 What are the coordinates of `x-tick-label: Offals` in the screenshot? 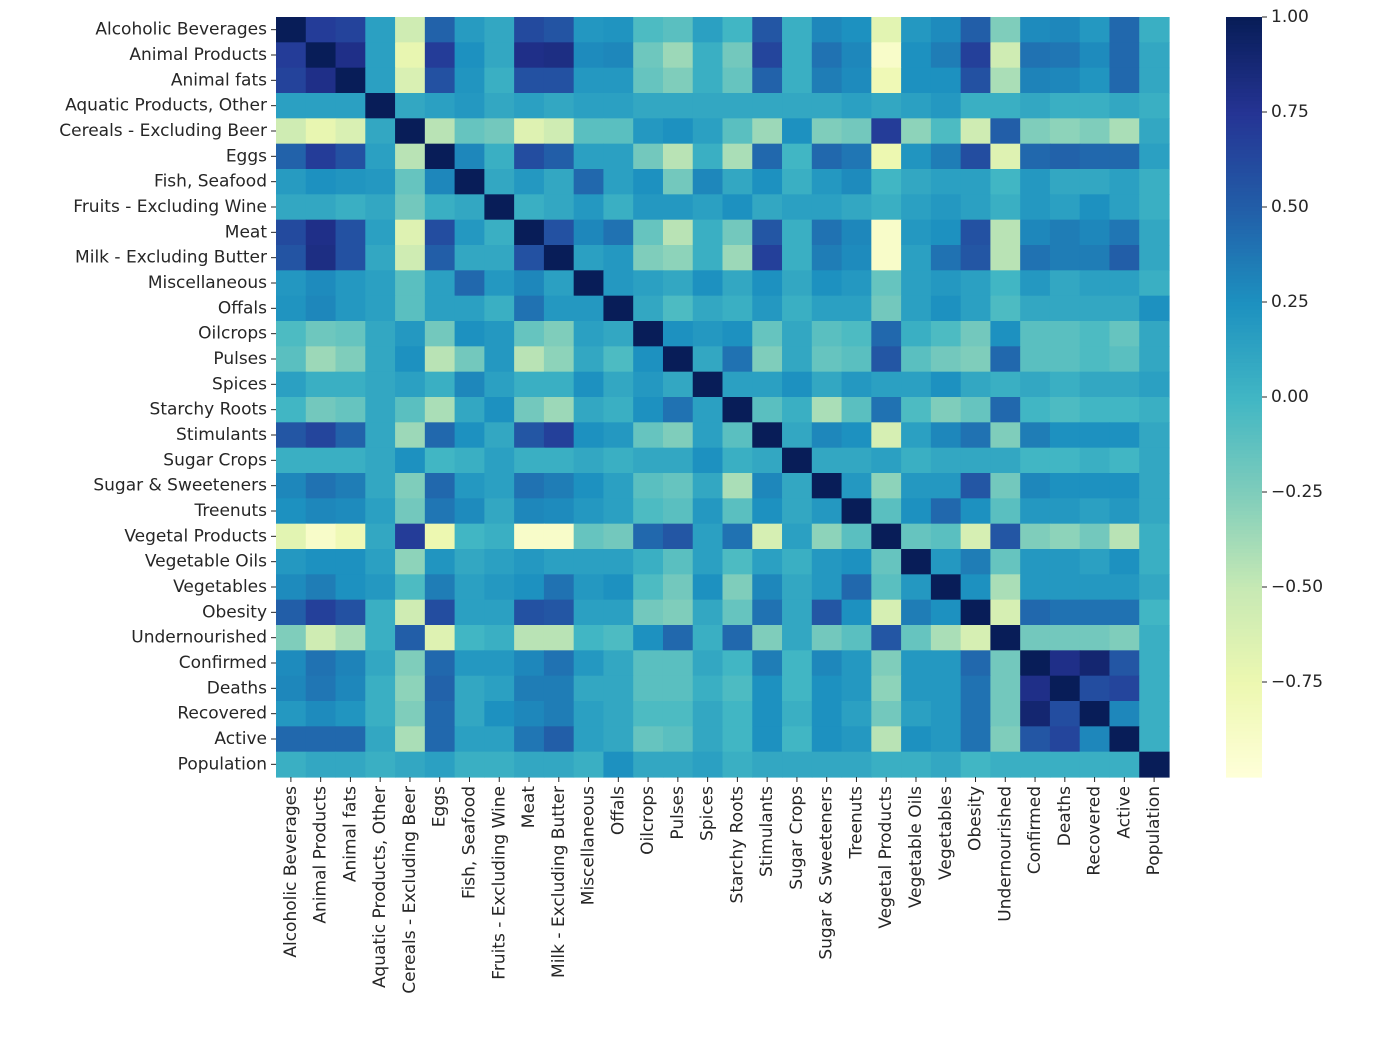 It's located at (618, 810).